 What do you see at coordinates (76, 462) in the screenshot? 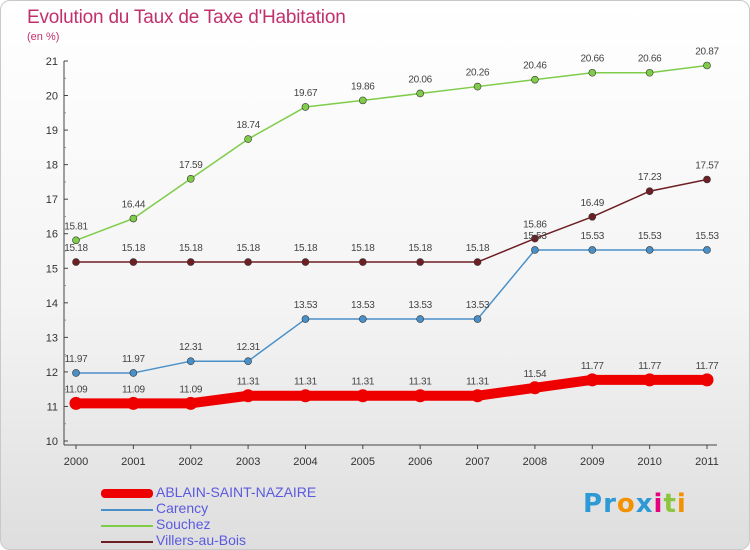
I see `x-tick-label: 2000` at bounding box center [76, 462].